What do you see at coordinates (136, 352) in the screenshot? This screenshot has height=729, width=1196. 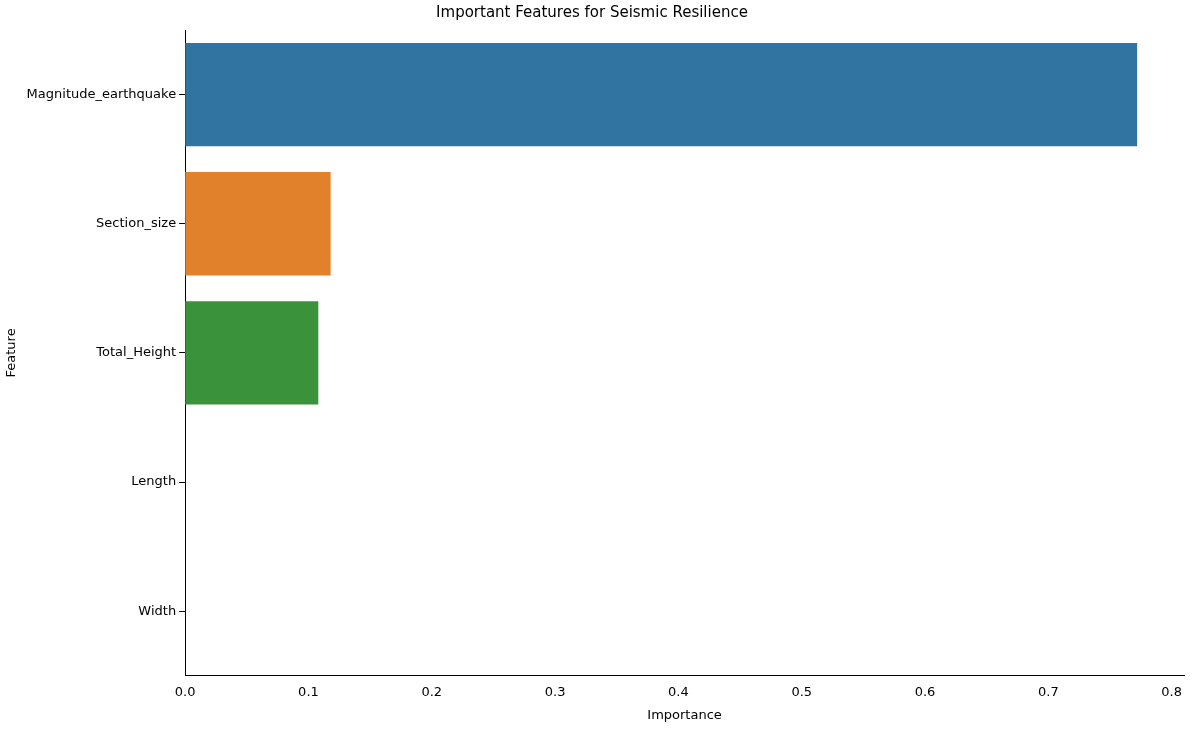 I see `y-tick-label: Total_Height` at bounding box center [136, 352].